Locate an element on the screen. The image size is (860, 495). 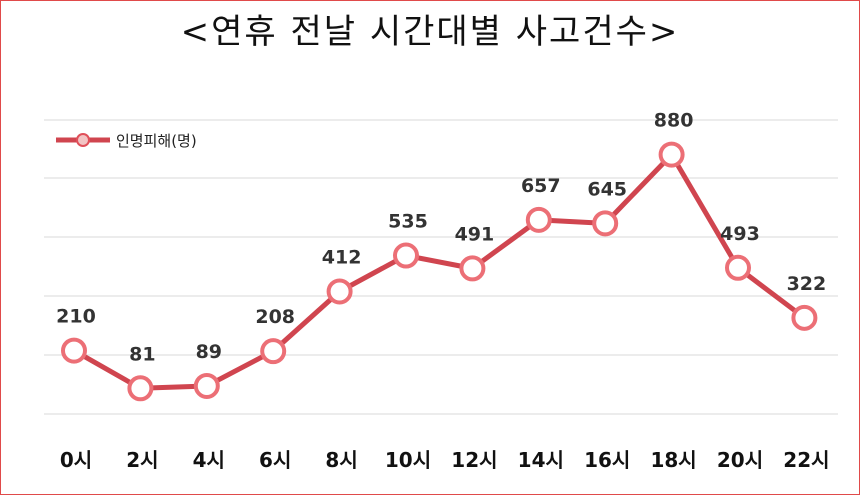
x-tick-label: 8시 is located at coordinates (341, 460).